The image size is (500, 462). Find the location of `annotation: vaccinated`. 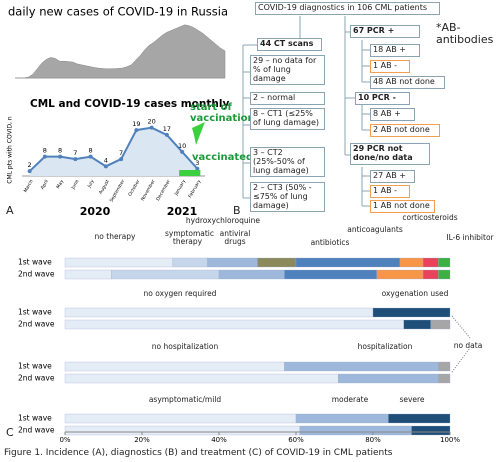

annotation: vaccinated is located at coordinates (223, 157).